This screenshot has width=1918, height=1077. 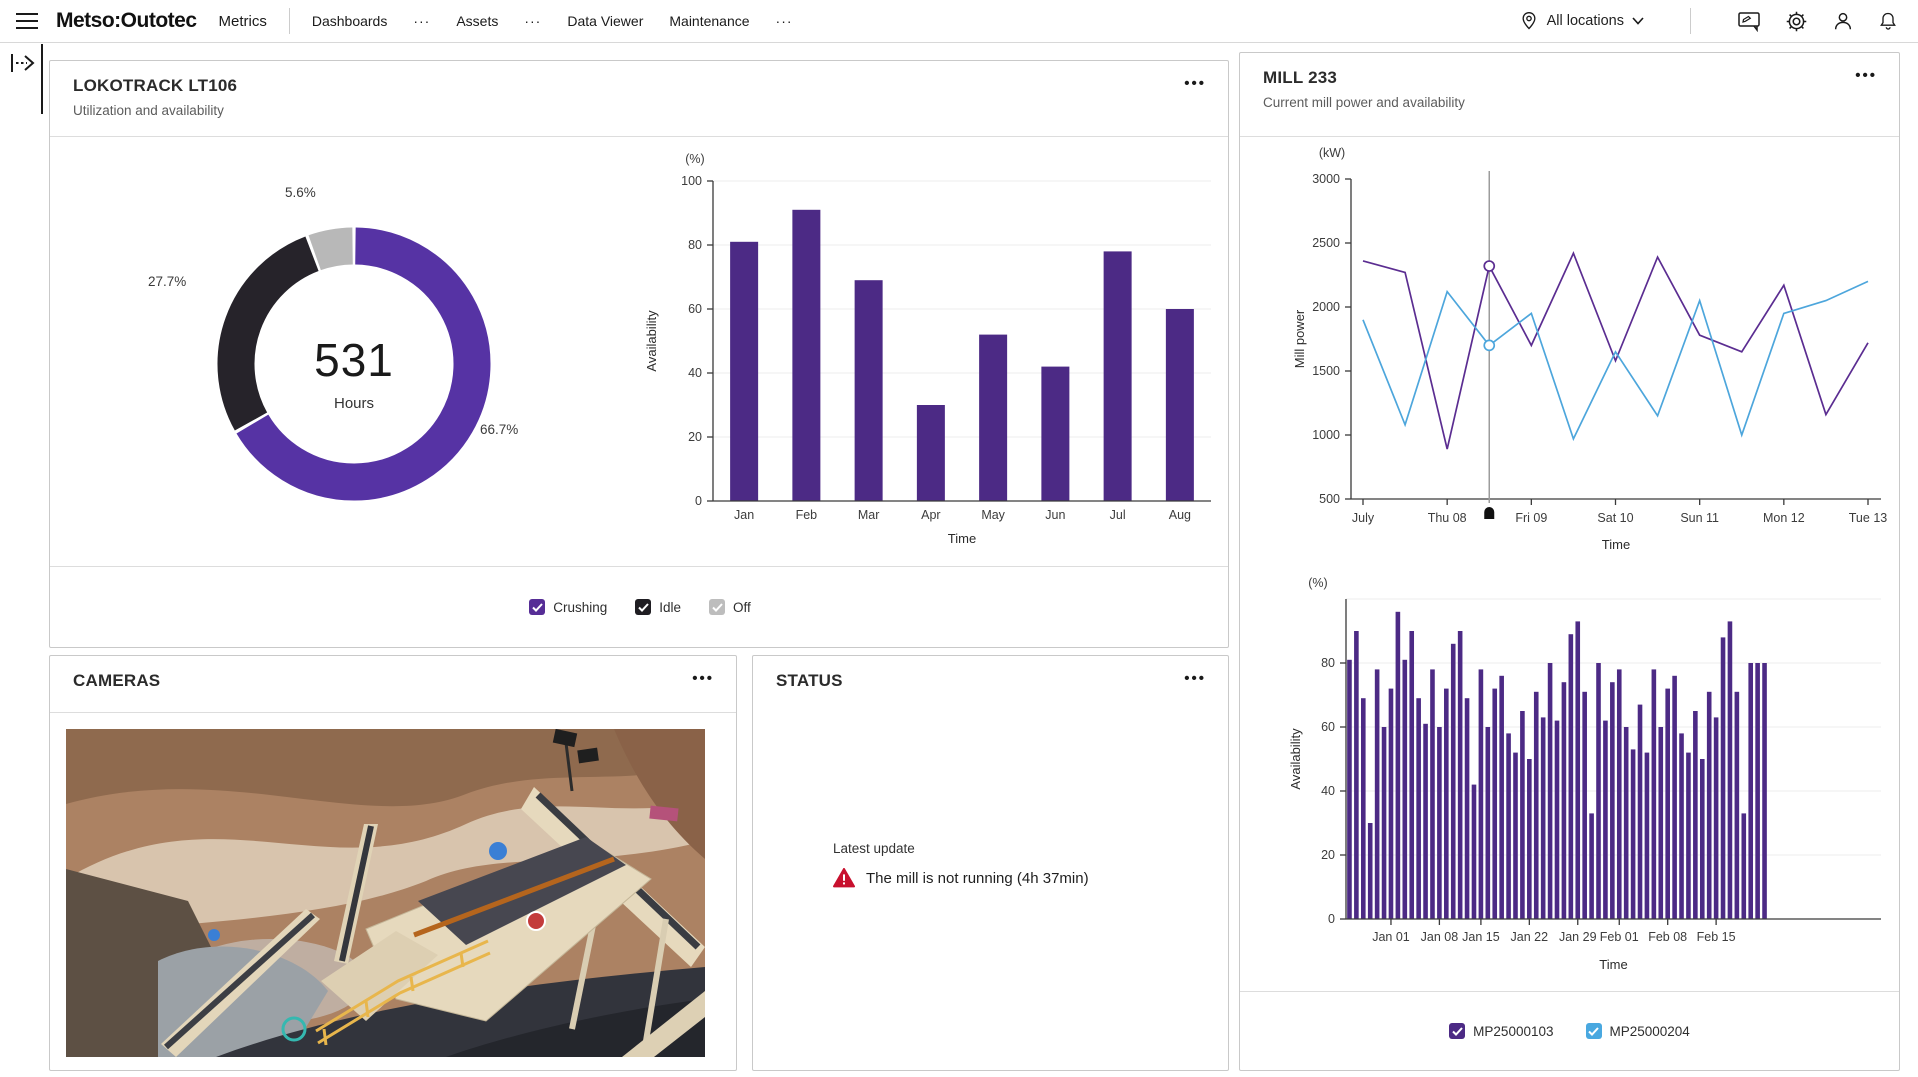 What do you see at coordinates (703, 678) in the screenshot?
I see `cameras-menu-button: •••` at bounding box center [703, 678].